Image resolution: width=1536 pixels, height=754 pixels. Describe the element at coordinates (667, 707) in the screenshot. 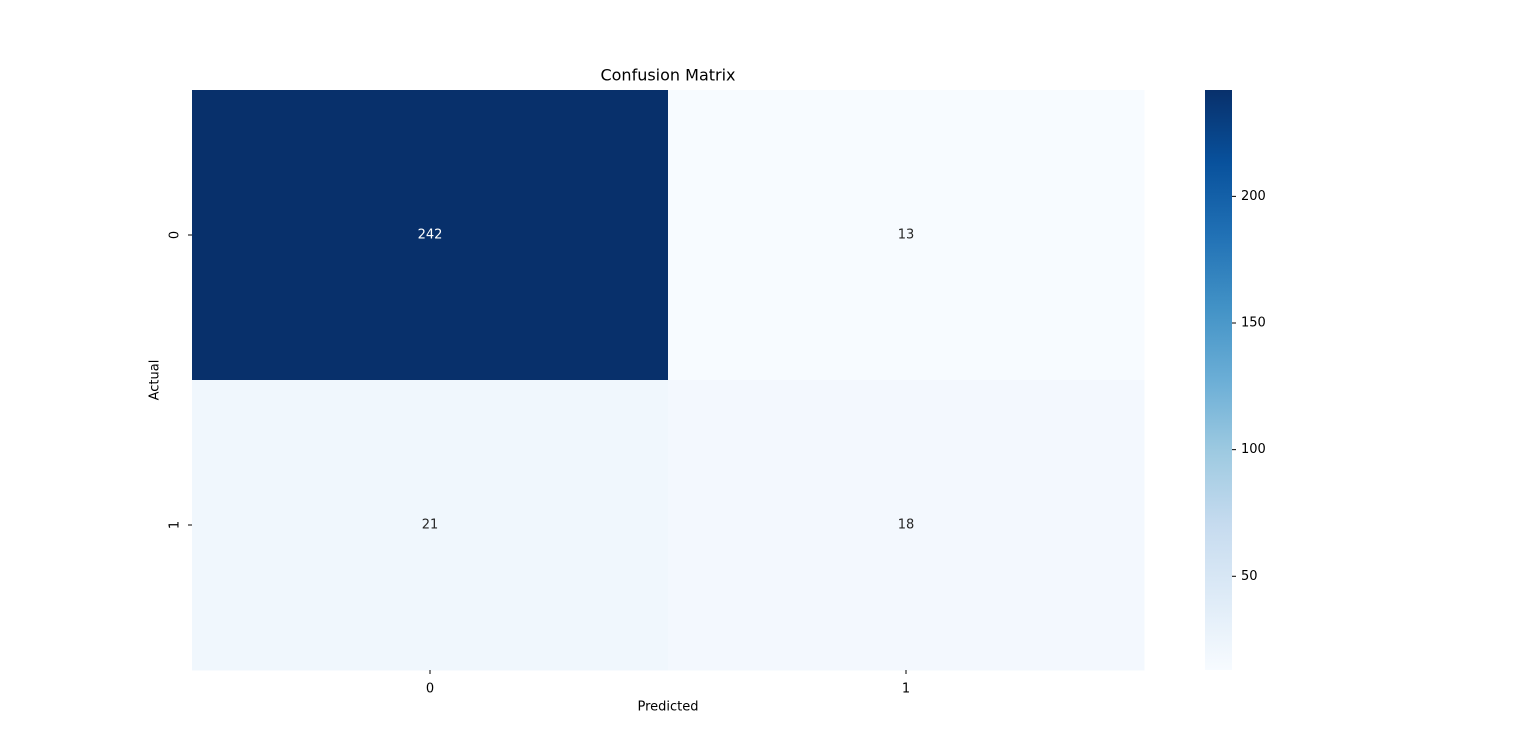

I see `x-axis-label: Predicted` at that location.